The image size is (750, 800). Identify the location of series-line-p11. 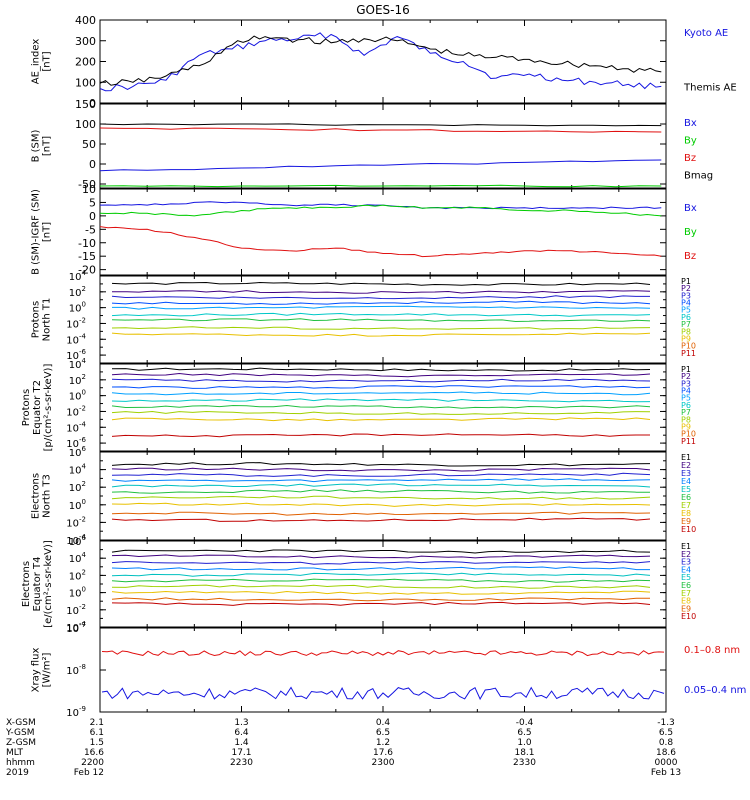
(380, 435).